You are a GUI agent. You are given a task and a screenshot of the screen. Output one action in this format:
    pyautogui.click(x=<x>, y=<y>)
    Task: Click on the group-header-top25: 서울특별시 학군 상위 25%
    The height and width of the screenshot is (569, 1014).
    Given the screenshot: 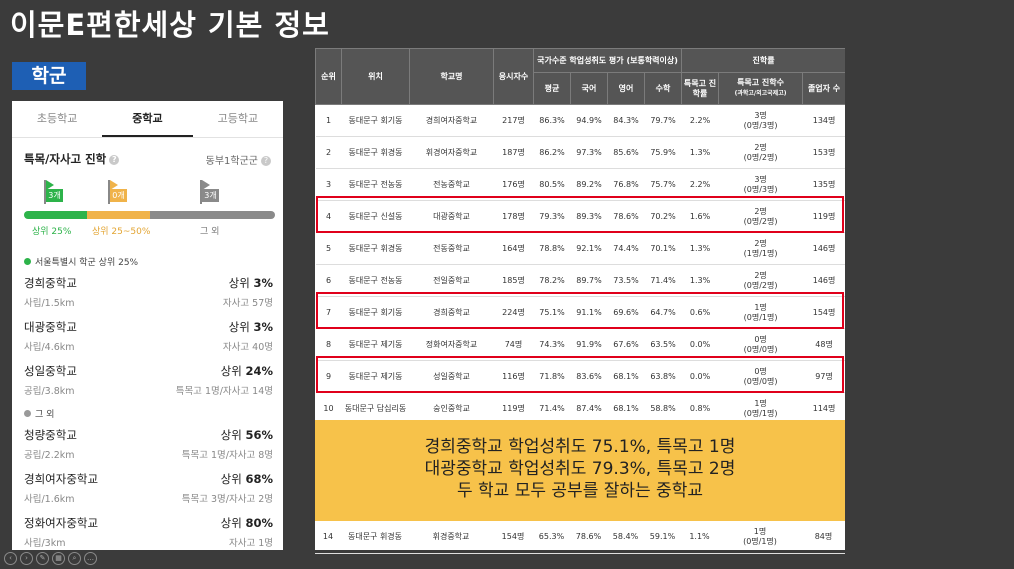 What is the action you would take?
    pyautogui.click(x=81, y=261)
    